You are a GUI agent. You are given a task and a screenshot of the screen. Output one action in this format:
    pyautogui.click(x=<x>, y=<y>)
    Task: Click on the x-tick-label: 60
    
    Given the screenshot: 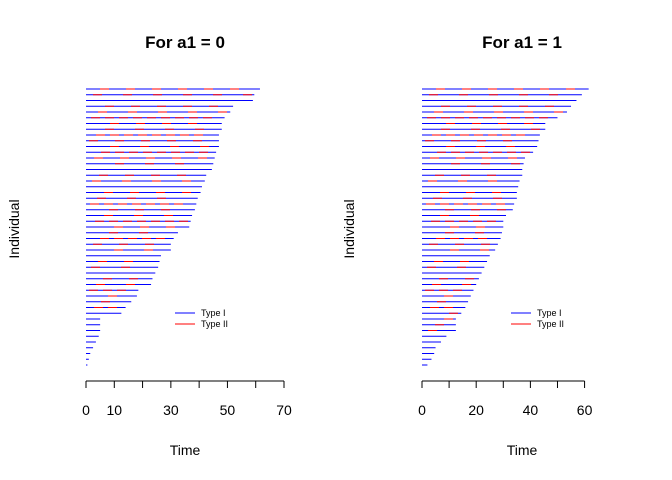 What is the action you would take?
    pyautogui.click(x=585, y=410)
    